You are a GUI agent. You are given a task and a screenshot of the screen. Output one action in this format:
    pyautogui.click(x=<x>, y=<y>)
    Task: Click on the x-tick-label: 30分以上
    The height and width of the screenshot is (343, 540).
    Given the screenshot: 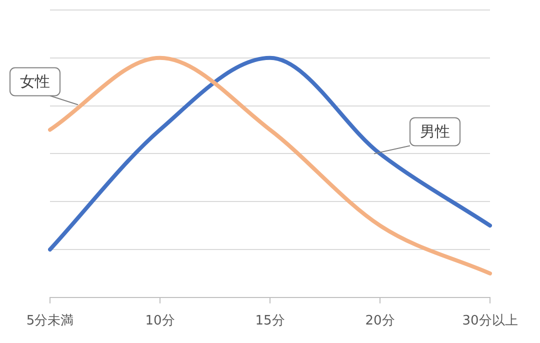 What is the action you would take?
    pyautogui.click(x=490, y=321)
    